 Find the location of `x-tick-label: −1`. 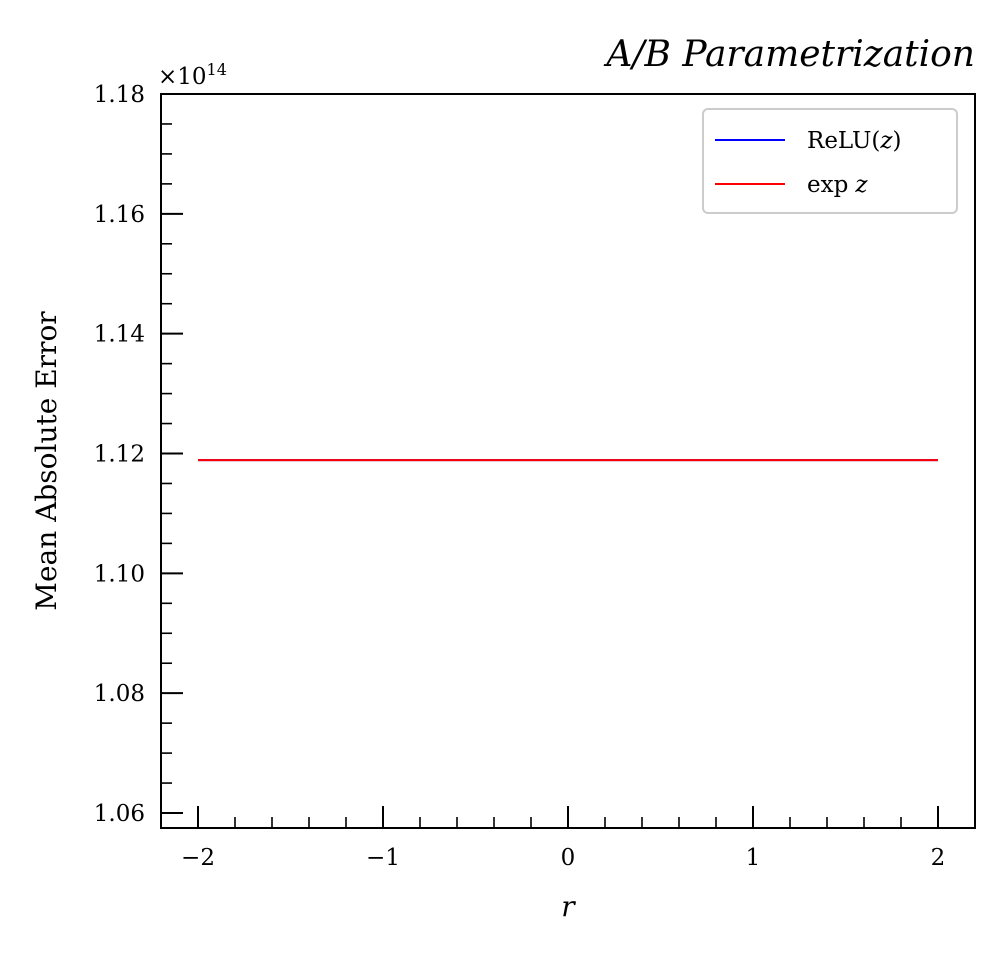

x-tick-label: −1 is located at coordinates (383, 858).